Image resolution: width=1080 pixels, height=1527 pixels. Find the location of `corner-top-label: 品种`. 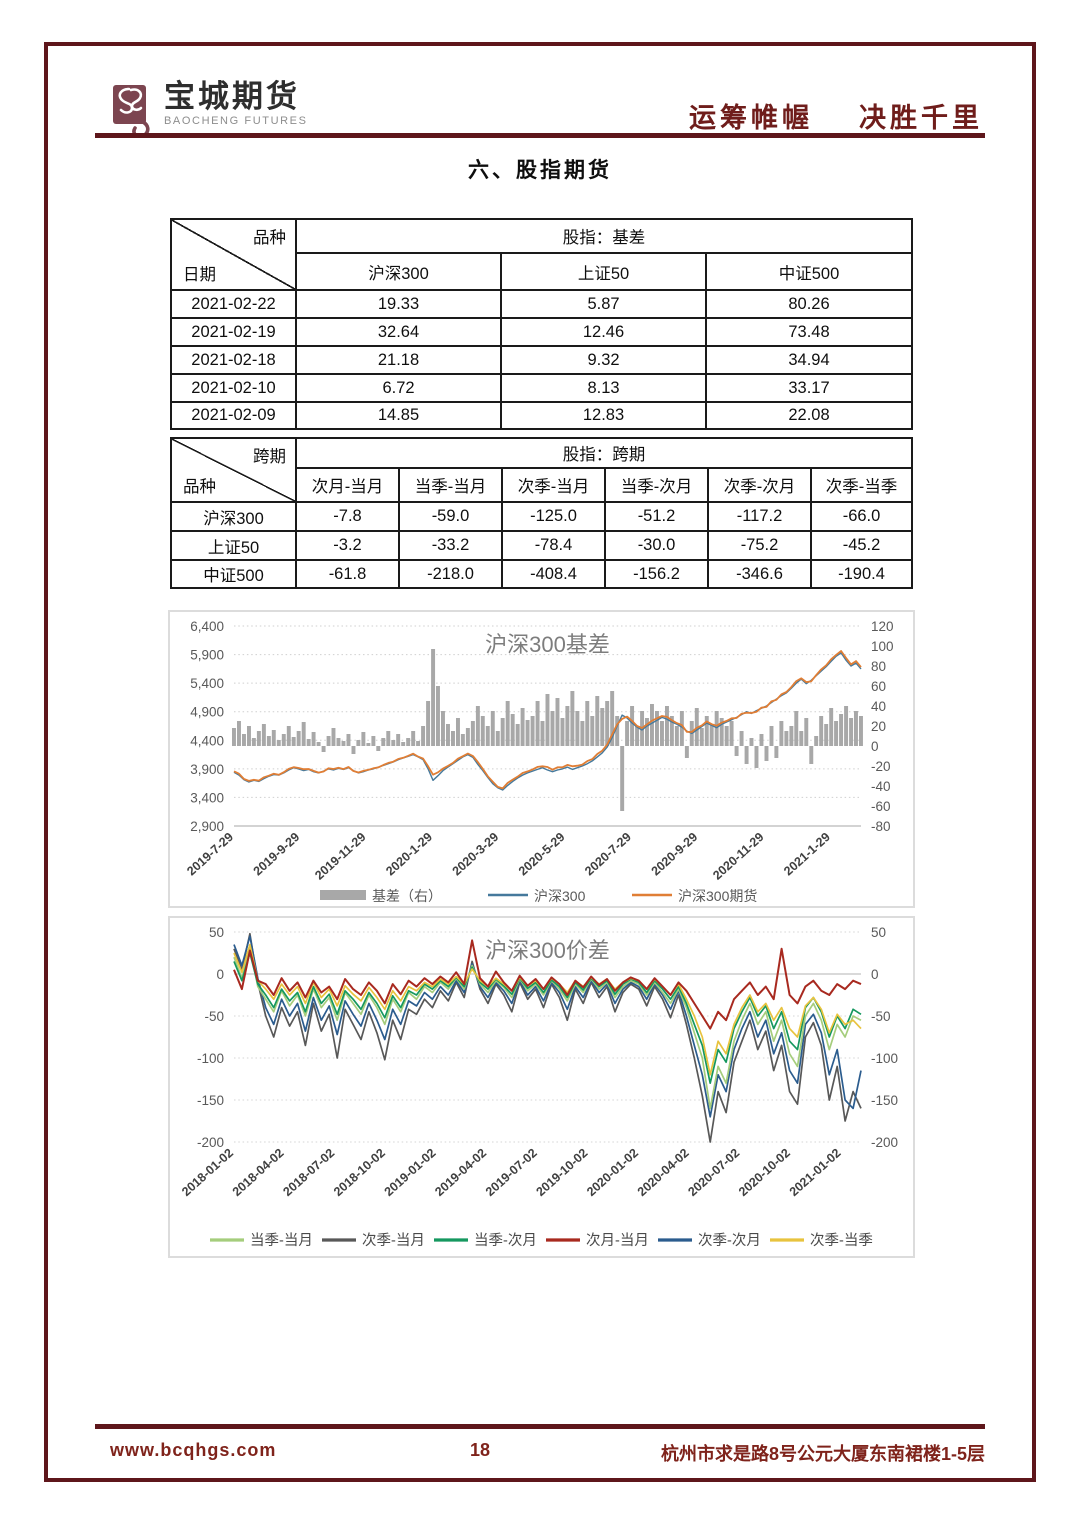

corner-top-label: 品种 is located at coordinates (269, 238).